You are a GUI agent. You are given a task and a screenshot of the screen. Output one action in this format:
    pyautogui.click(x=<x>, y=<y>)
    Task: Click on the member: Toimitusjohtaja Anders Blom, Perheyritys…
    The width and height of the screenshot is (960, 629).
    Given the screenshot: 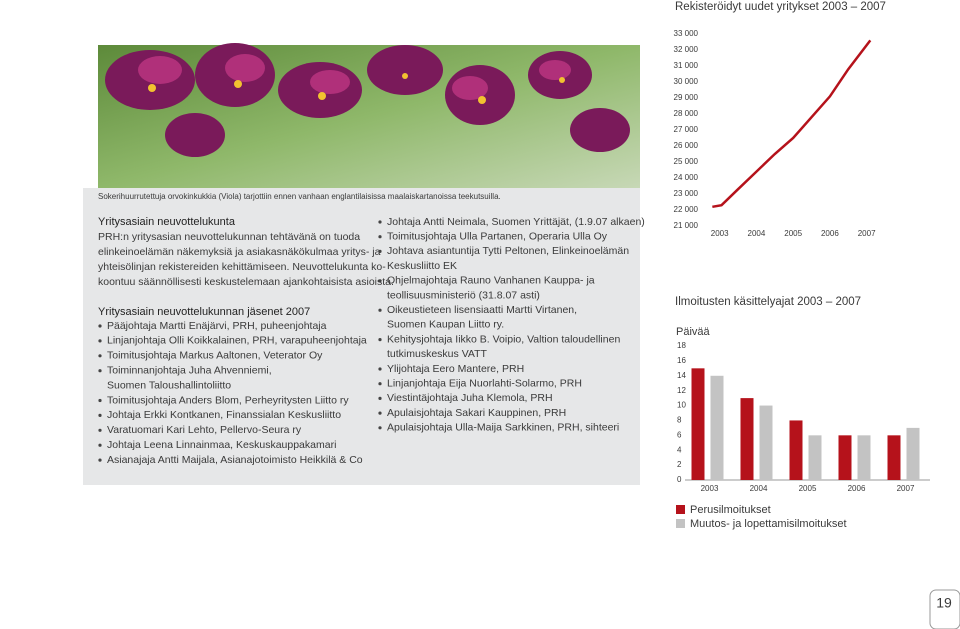 What is the action you would take?
    pyautogui.click(x=228, y=400)
    